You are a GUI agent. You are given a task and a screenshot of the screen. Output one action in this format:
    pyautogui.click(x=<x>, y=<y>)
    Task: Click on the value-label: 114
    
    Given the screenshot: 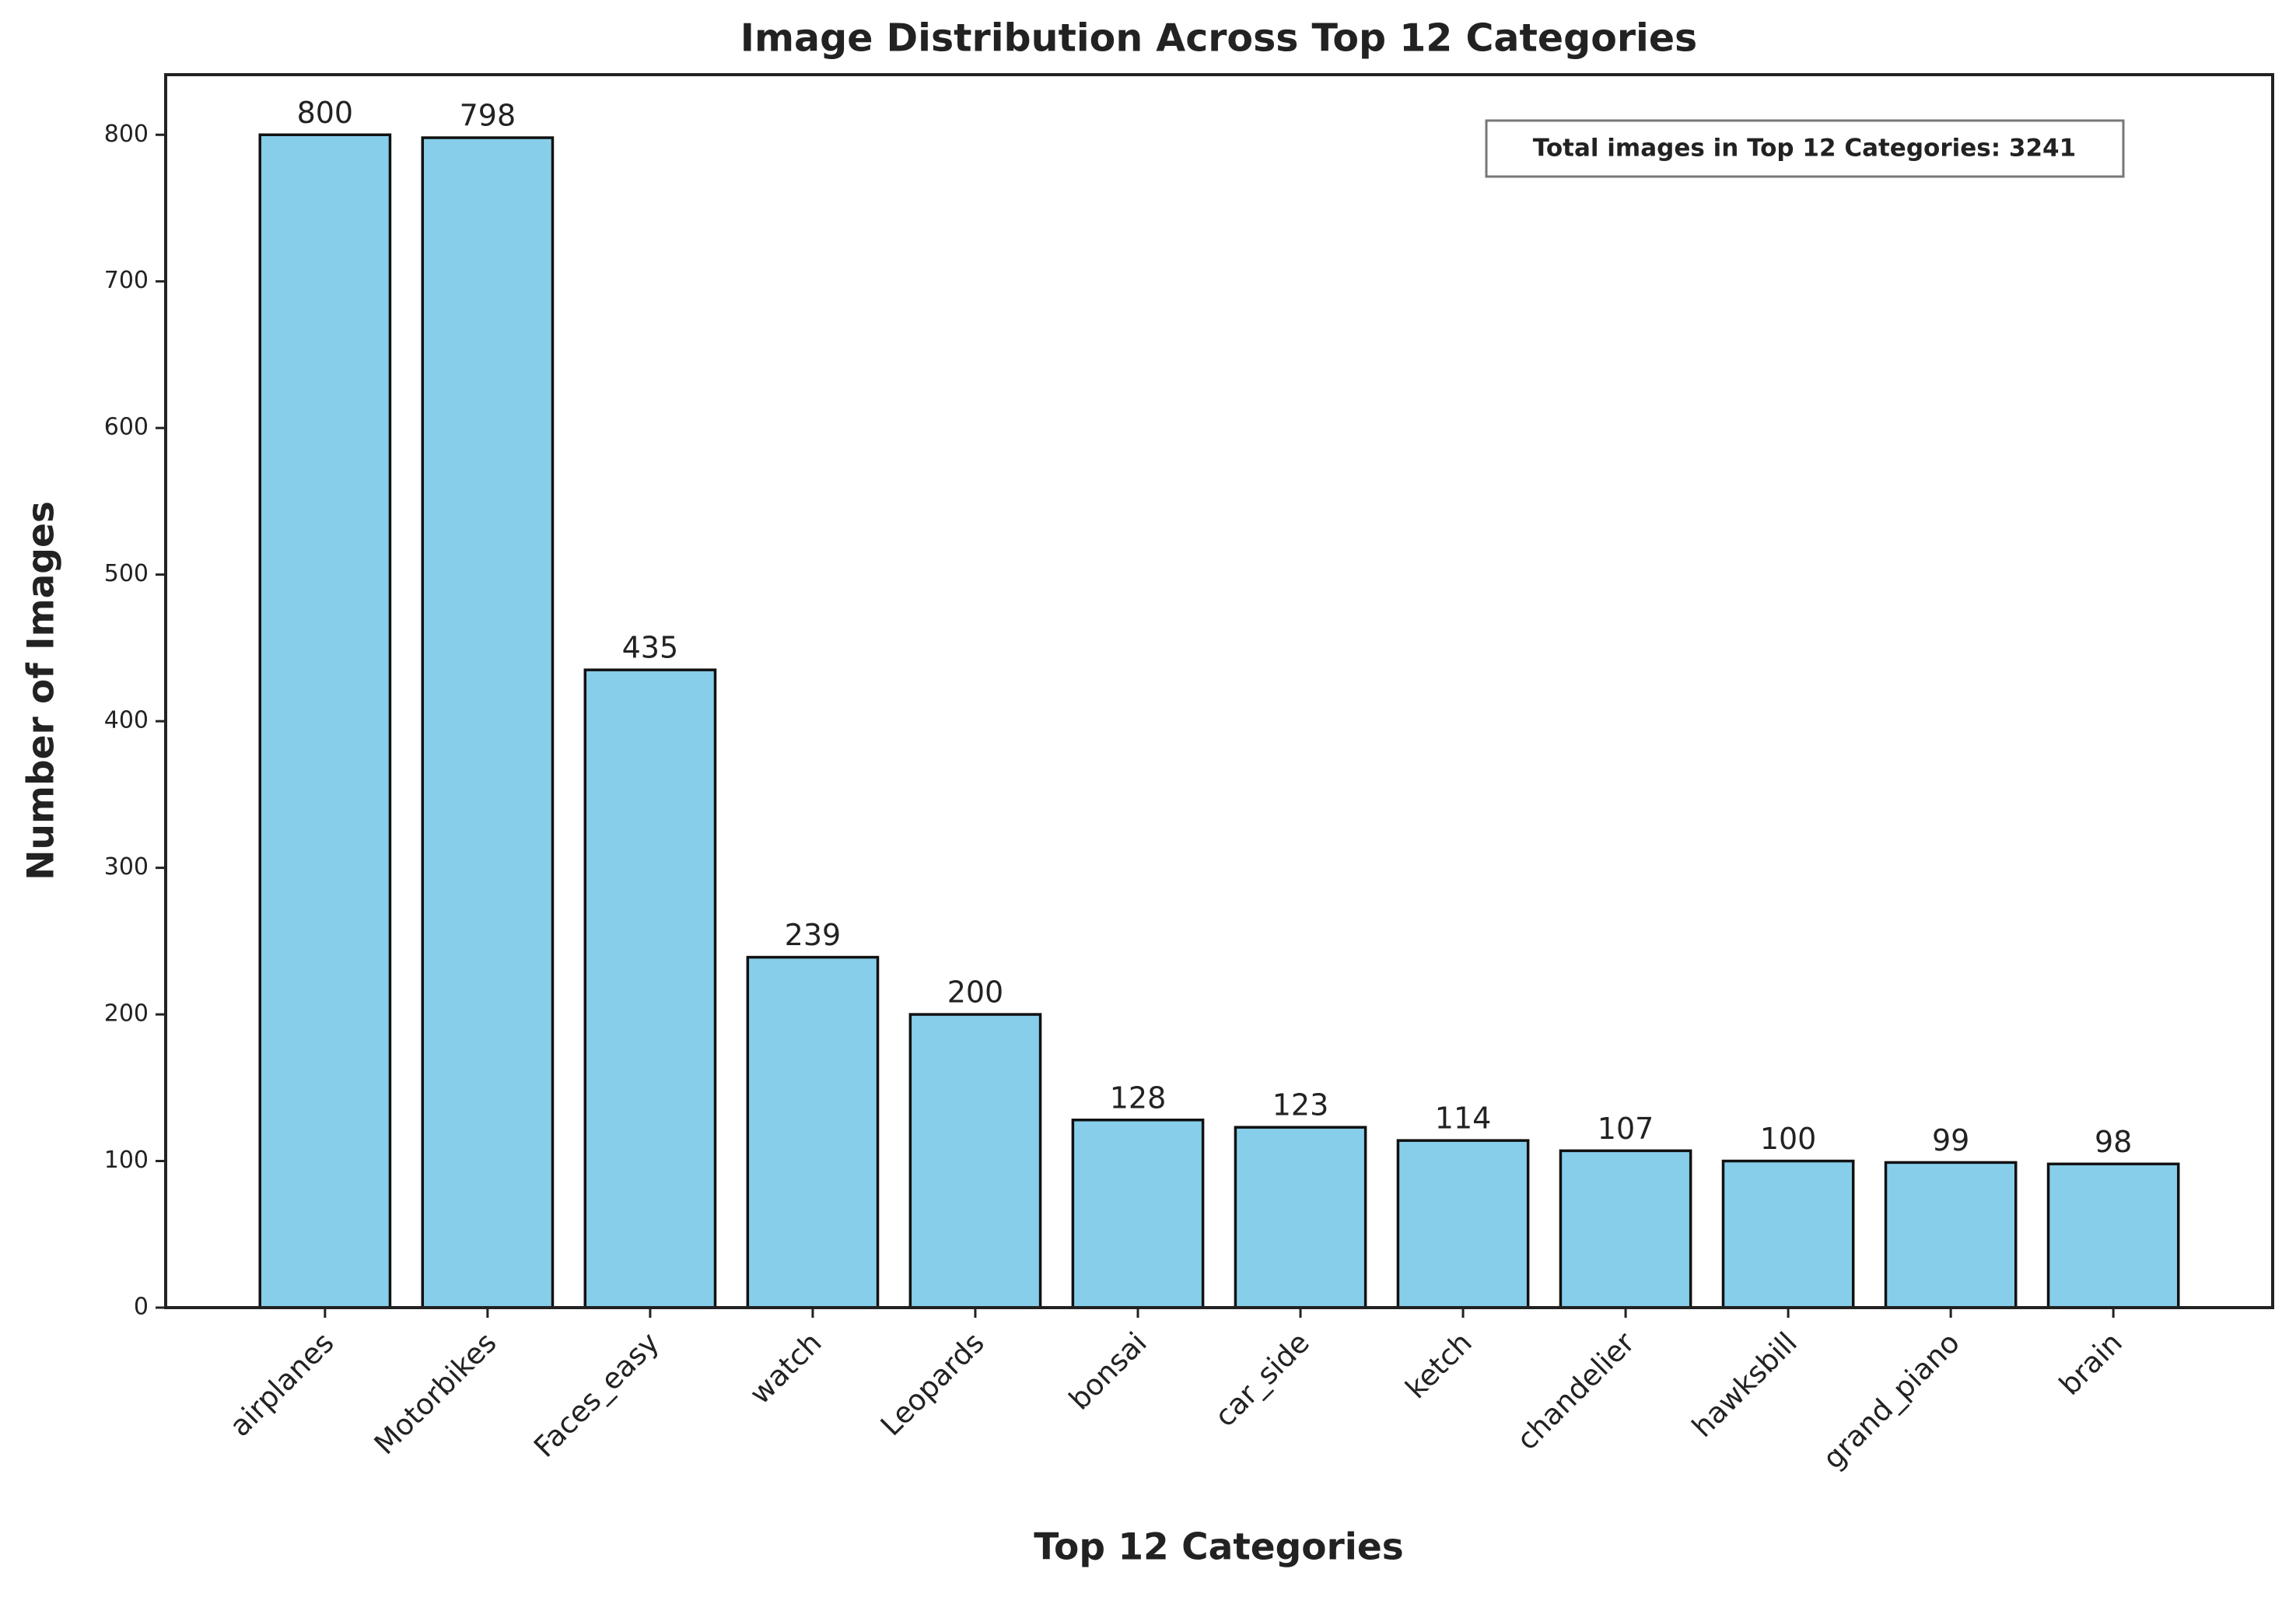 What is the action you would take?
    pyautogui.click(x=1464, y=1118)
    